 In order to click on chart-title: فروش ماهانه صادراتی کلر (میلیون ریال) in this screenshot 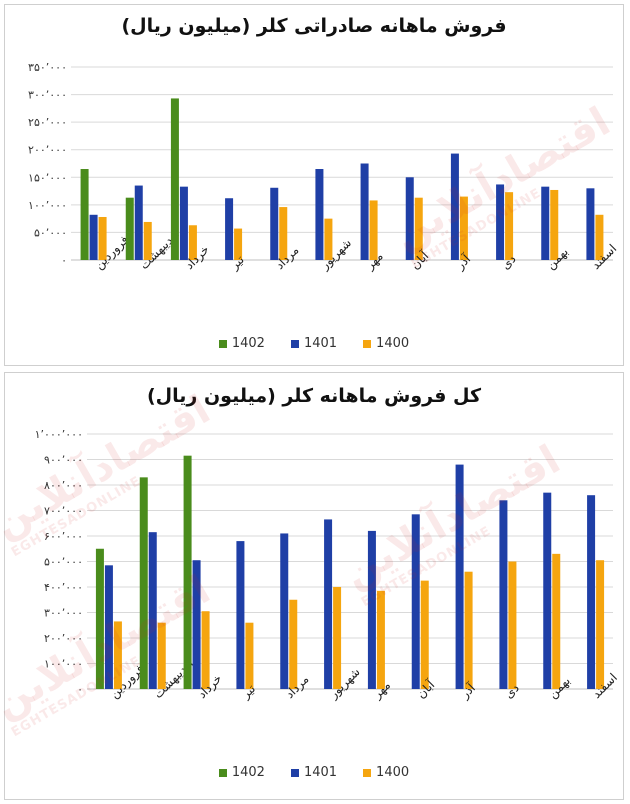, I will do `click(314, 26)`.